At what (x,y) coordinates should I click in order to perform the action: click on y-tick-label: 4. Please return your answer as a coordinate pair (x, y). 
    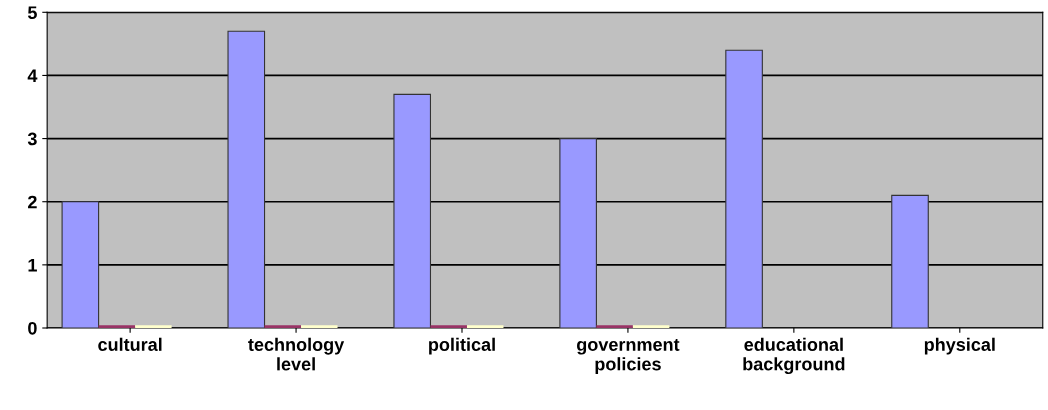
    Looking at the image, I should click on (32, 75).